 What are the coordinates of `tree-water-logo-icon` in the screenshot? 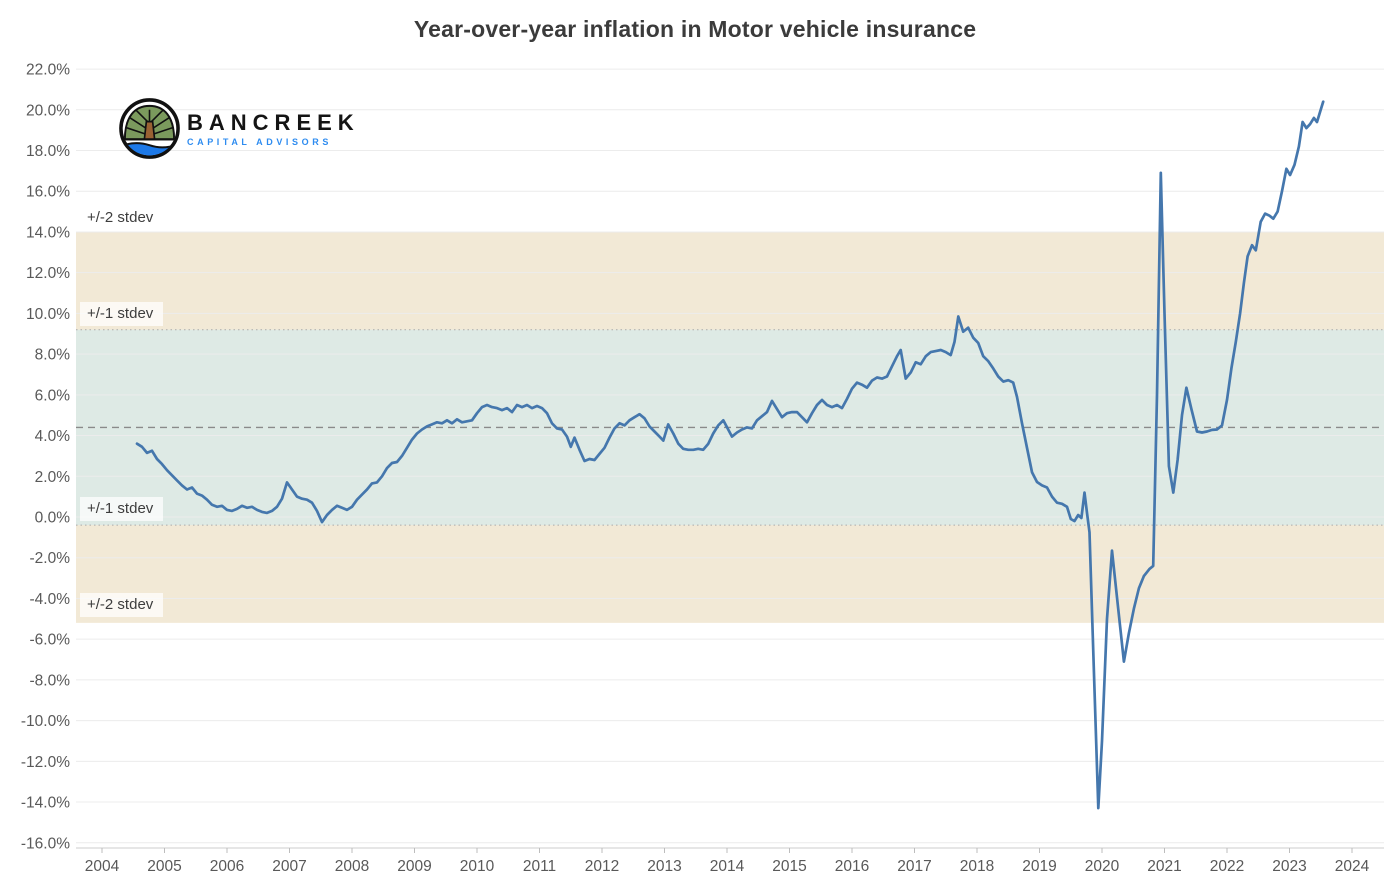 It's located at (149, 128).